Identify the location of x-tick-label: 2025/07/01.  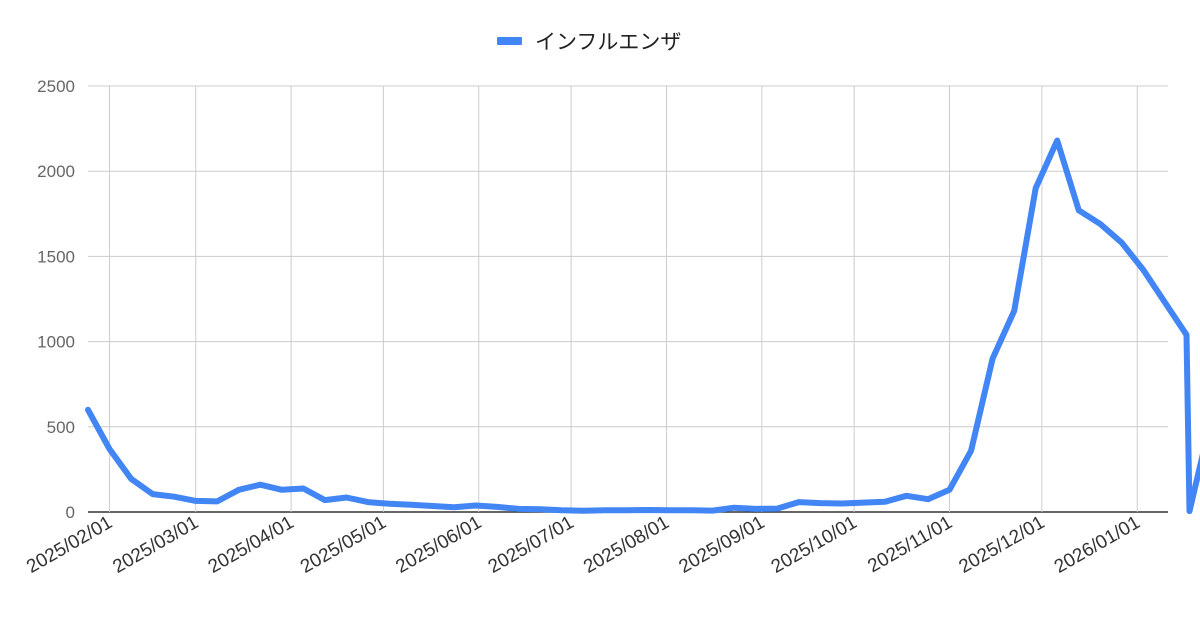
(531, 545).